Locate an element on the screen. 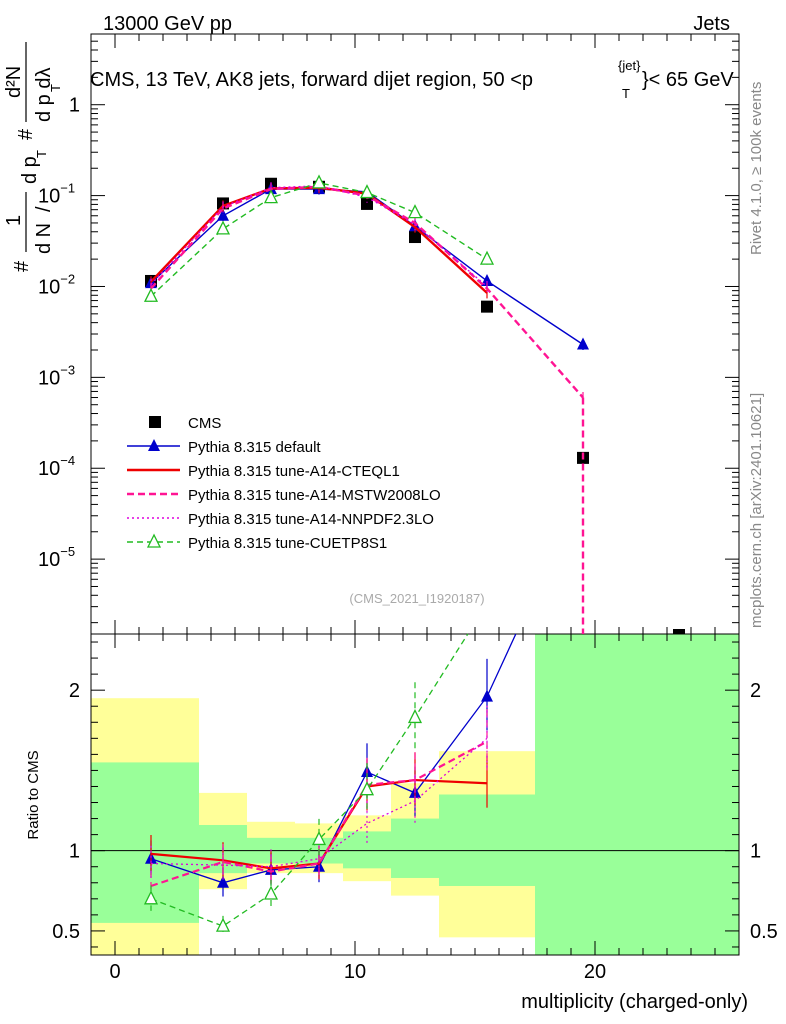 Image resolution: width=786 pixels, height=1024 pixels. y-axis-label-bottom: Ratio to CMS is located at coordinates (33, 794).